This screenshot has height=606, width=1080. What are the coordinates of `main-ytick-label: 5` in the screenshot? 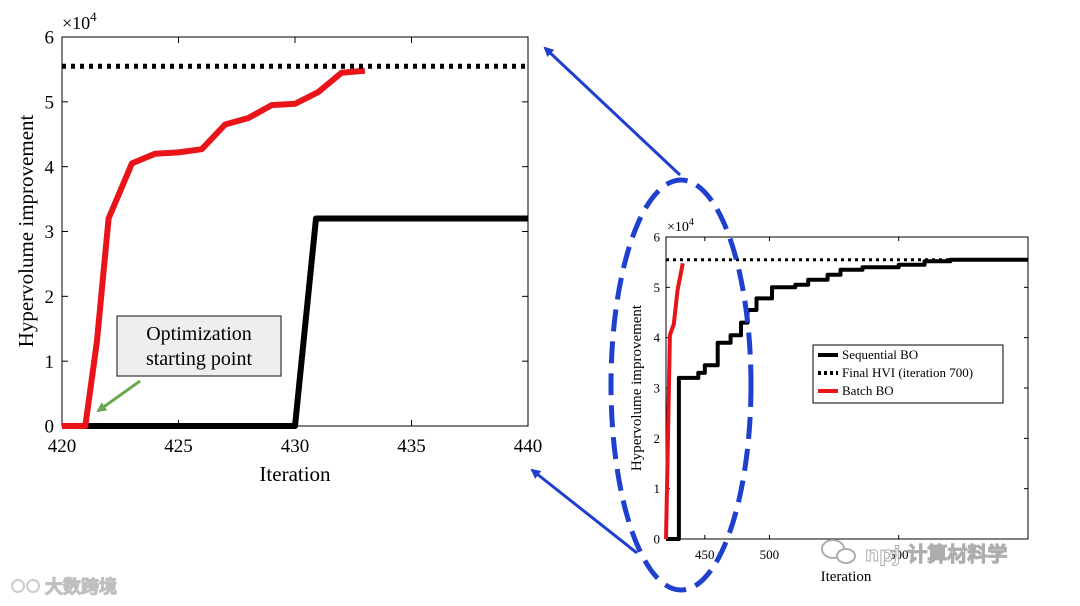 It's located at (50, 102).